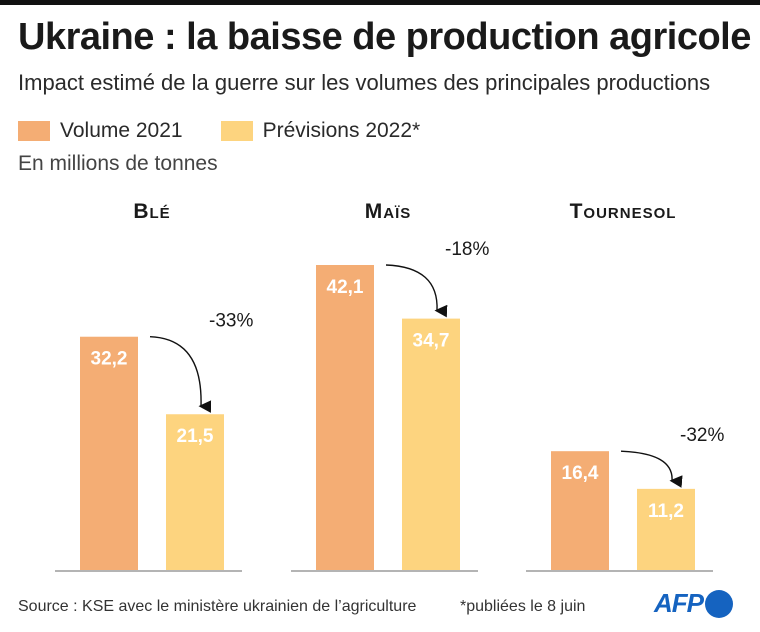 The image size is (760, 632). Describe the element at coordinates (467, 249) in the screenshot. I see `change-annotation-mais: -18%` at that location.